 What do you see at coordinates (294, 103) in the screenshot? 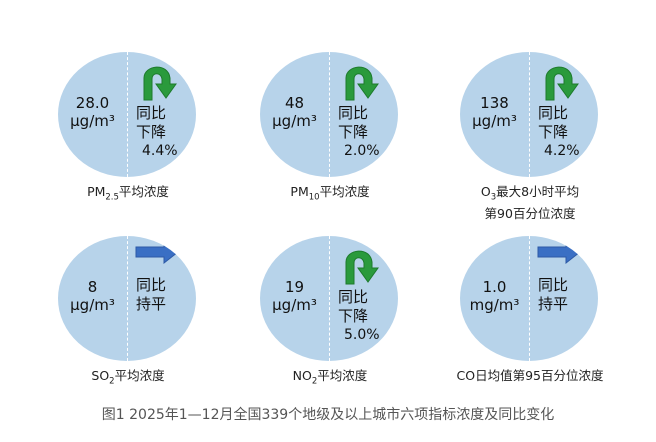
I see `value-number: 48` at bounding box center [294, 103].